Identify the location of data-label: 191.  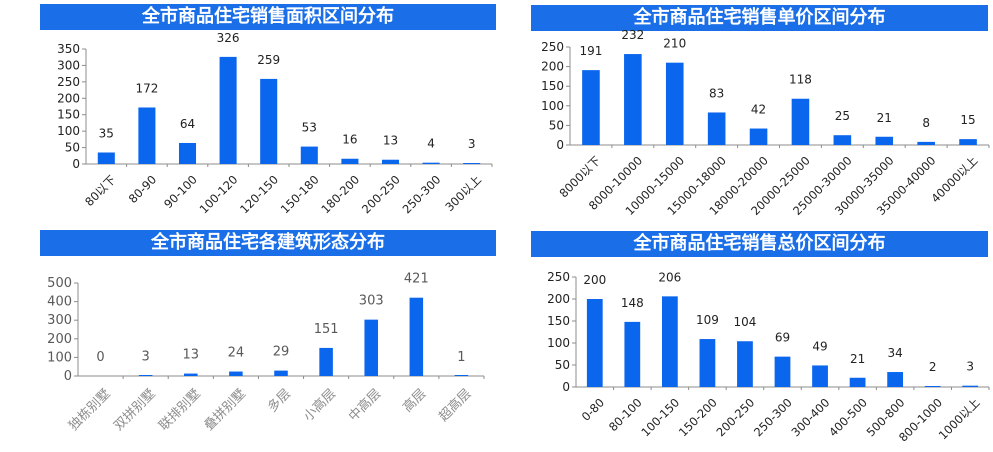
(590, 51).